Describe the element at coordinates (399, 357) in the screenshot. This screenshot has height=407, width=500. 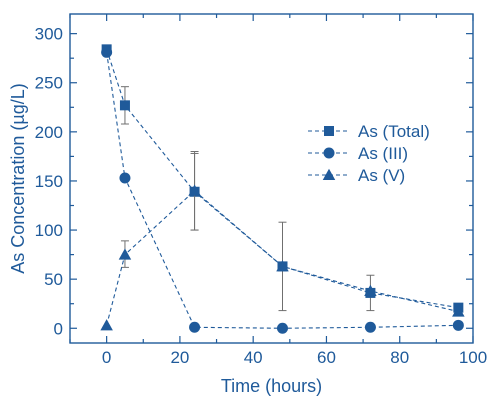
I see `x-tick-label: 80` at that location.